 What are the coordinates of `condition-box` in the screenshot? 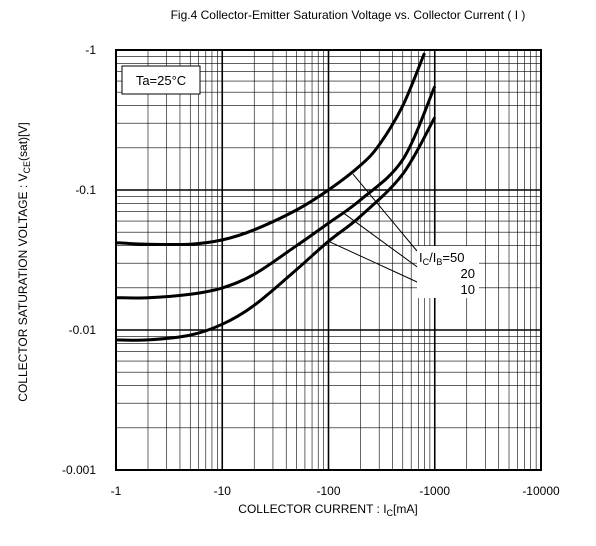 It's located at (161, 80).